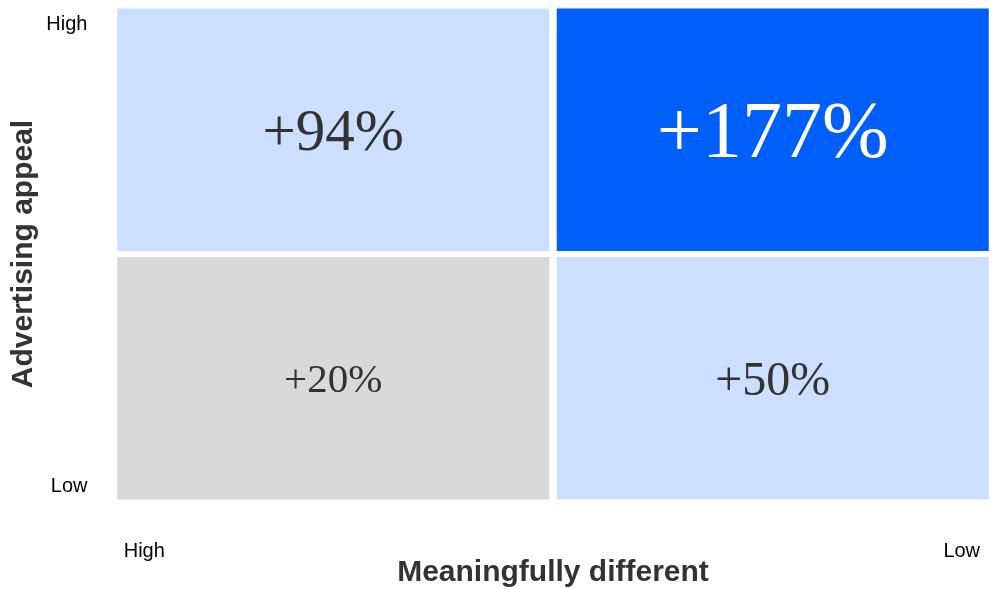  I want to click on data-label: +50%, so click(773, 378).